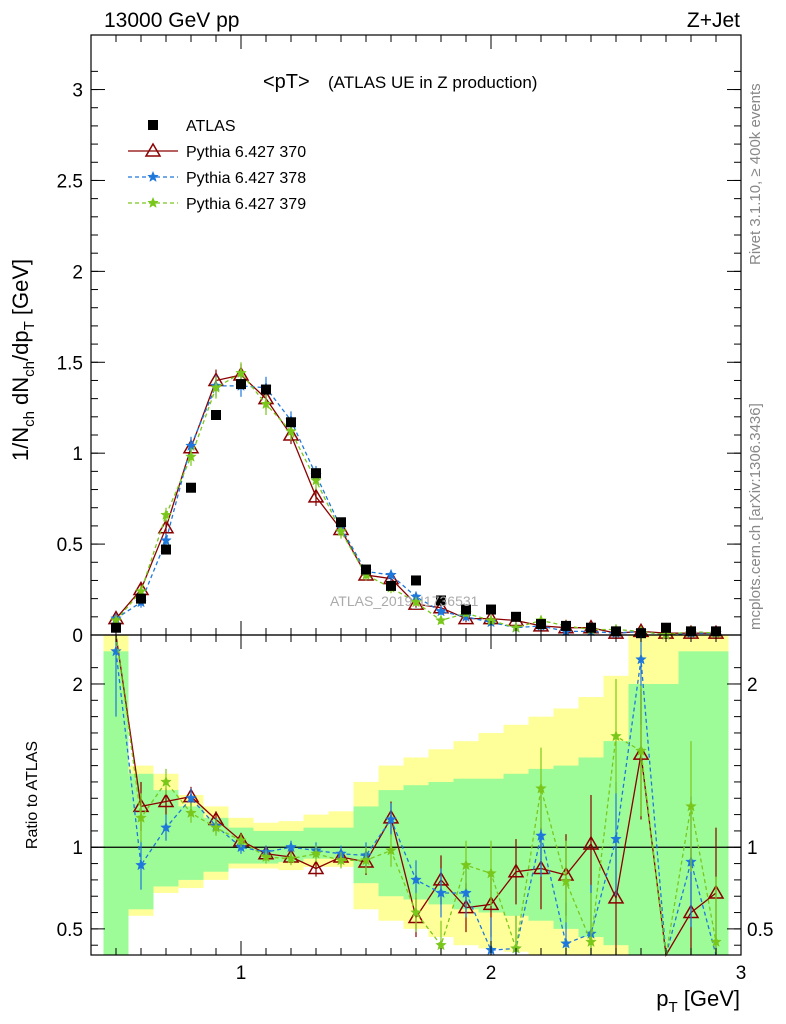 The image size is (786, 1024). What do you see at coordinates (241, 973) in the screenshot?
I see `x-tick-label: 1` at bounding box center [241, 973].